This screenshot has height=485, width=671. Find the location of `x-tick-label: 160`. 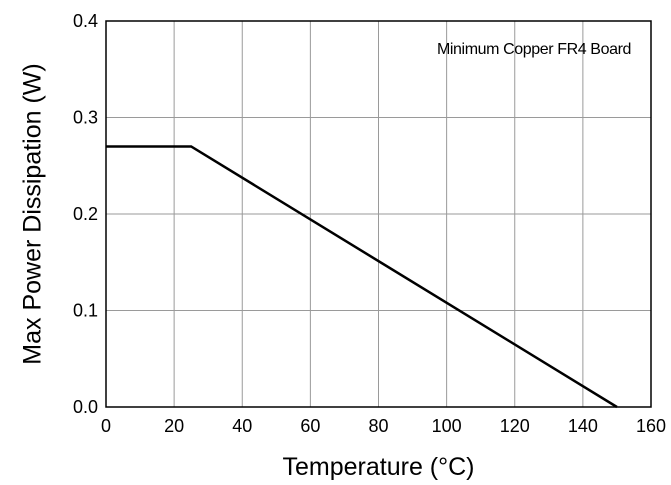

x-tick-label: 160 is located at coordinates (651, 426).